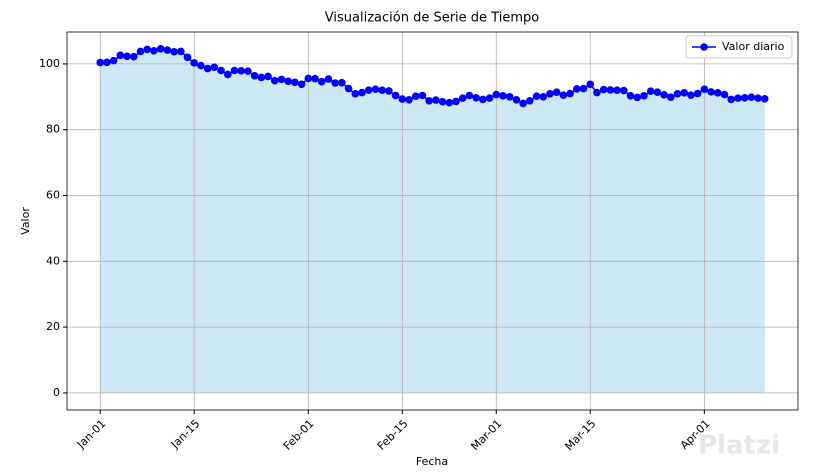 Image resolution: width=820 pixels, height=476 pixels. What do you see at coordinates (486, 435) in the screenshot?
I see `x-tick-label: Mar-01` at bounding box center [486, 435].